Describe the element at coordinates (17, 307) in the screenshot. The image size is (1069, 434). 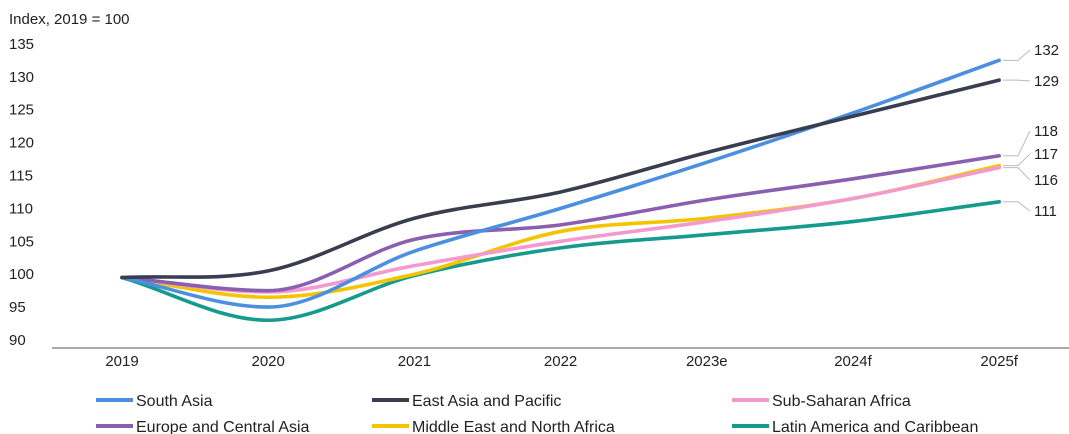
I see `y-tick-label: 95` at that location.